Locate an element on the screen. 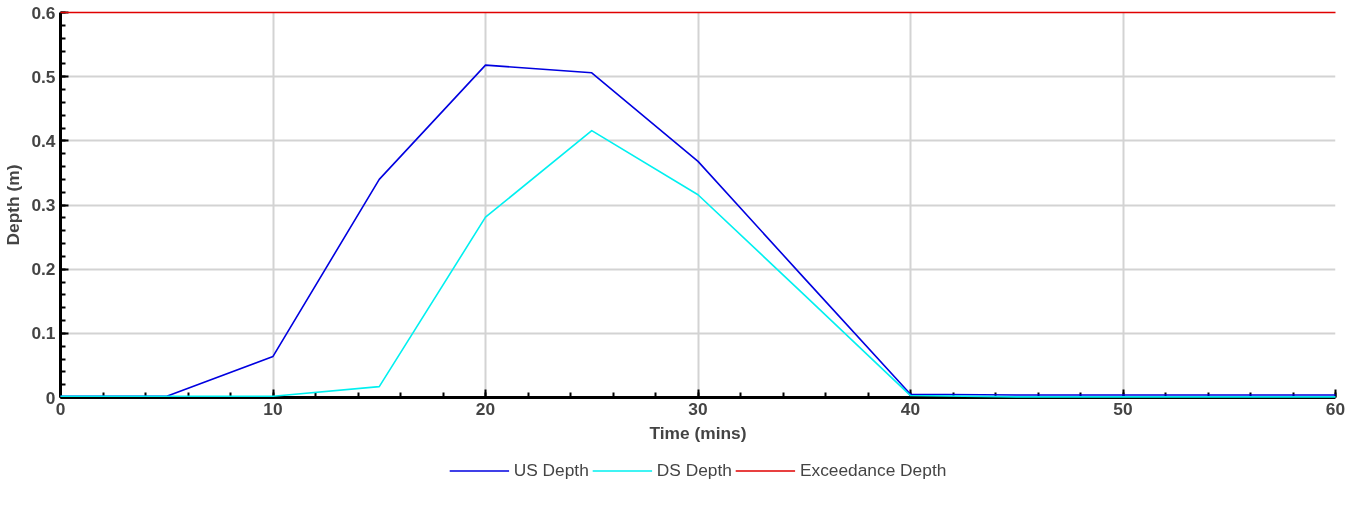 This screenshot has width=1367, height=506. x-tick-label: 50 is located at coordinates (1123, 408).